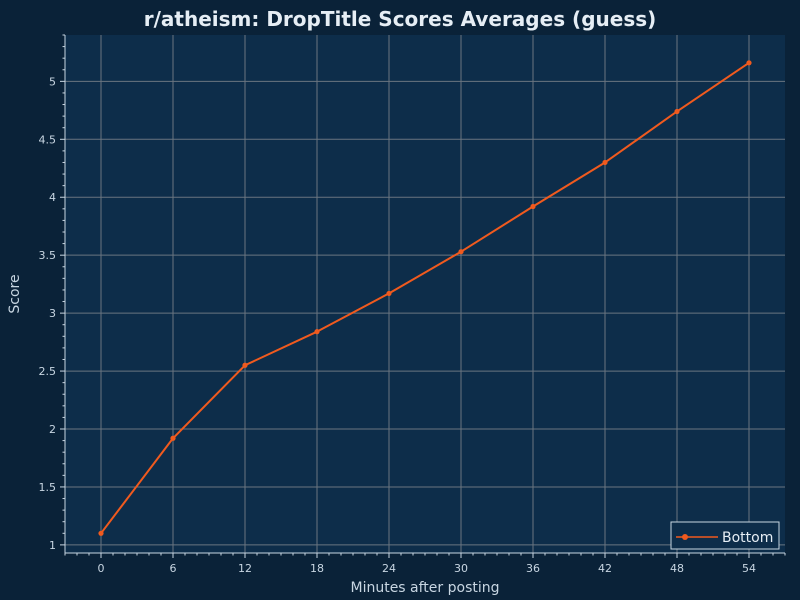 The height and width of the screenshot is (600, 800). What do you see at coordinates (424, 588) in the screenshot?
I see `x-axis-label: Minutes after posting` at bounding box center [424, 588].